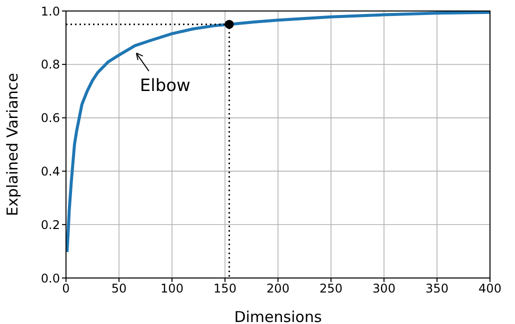 The width and height of the screenshot is (515, 324). I want to click on y-axis-title: Explained Variance, so click(12, 144).